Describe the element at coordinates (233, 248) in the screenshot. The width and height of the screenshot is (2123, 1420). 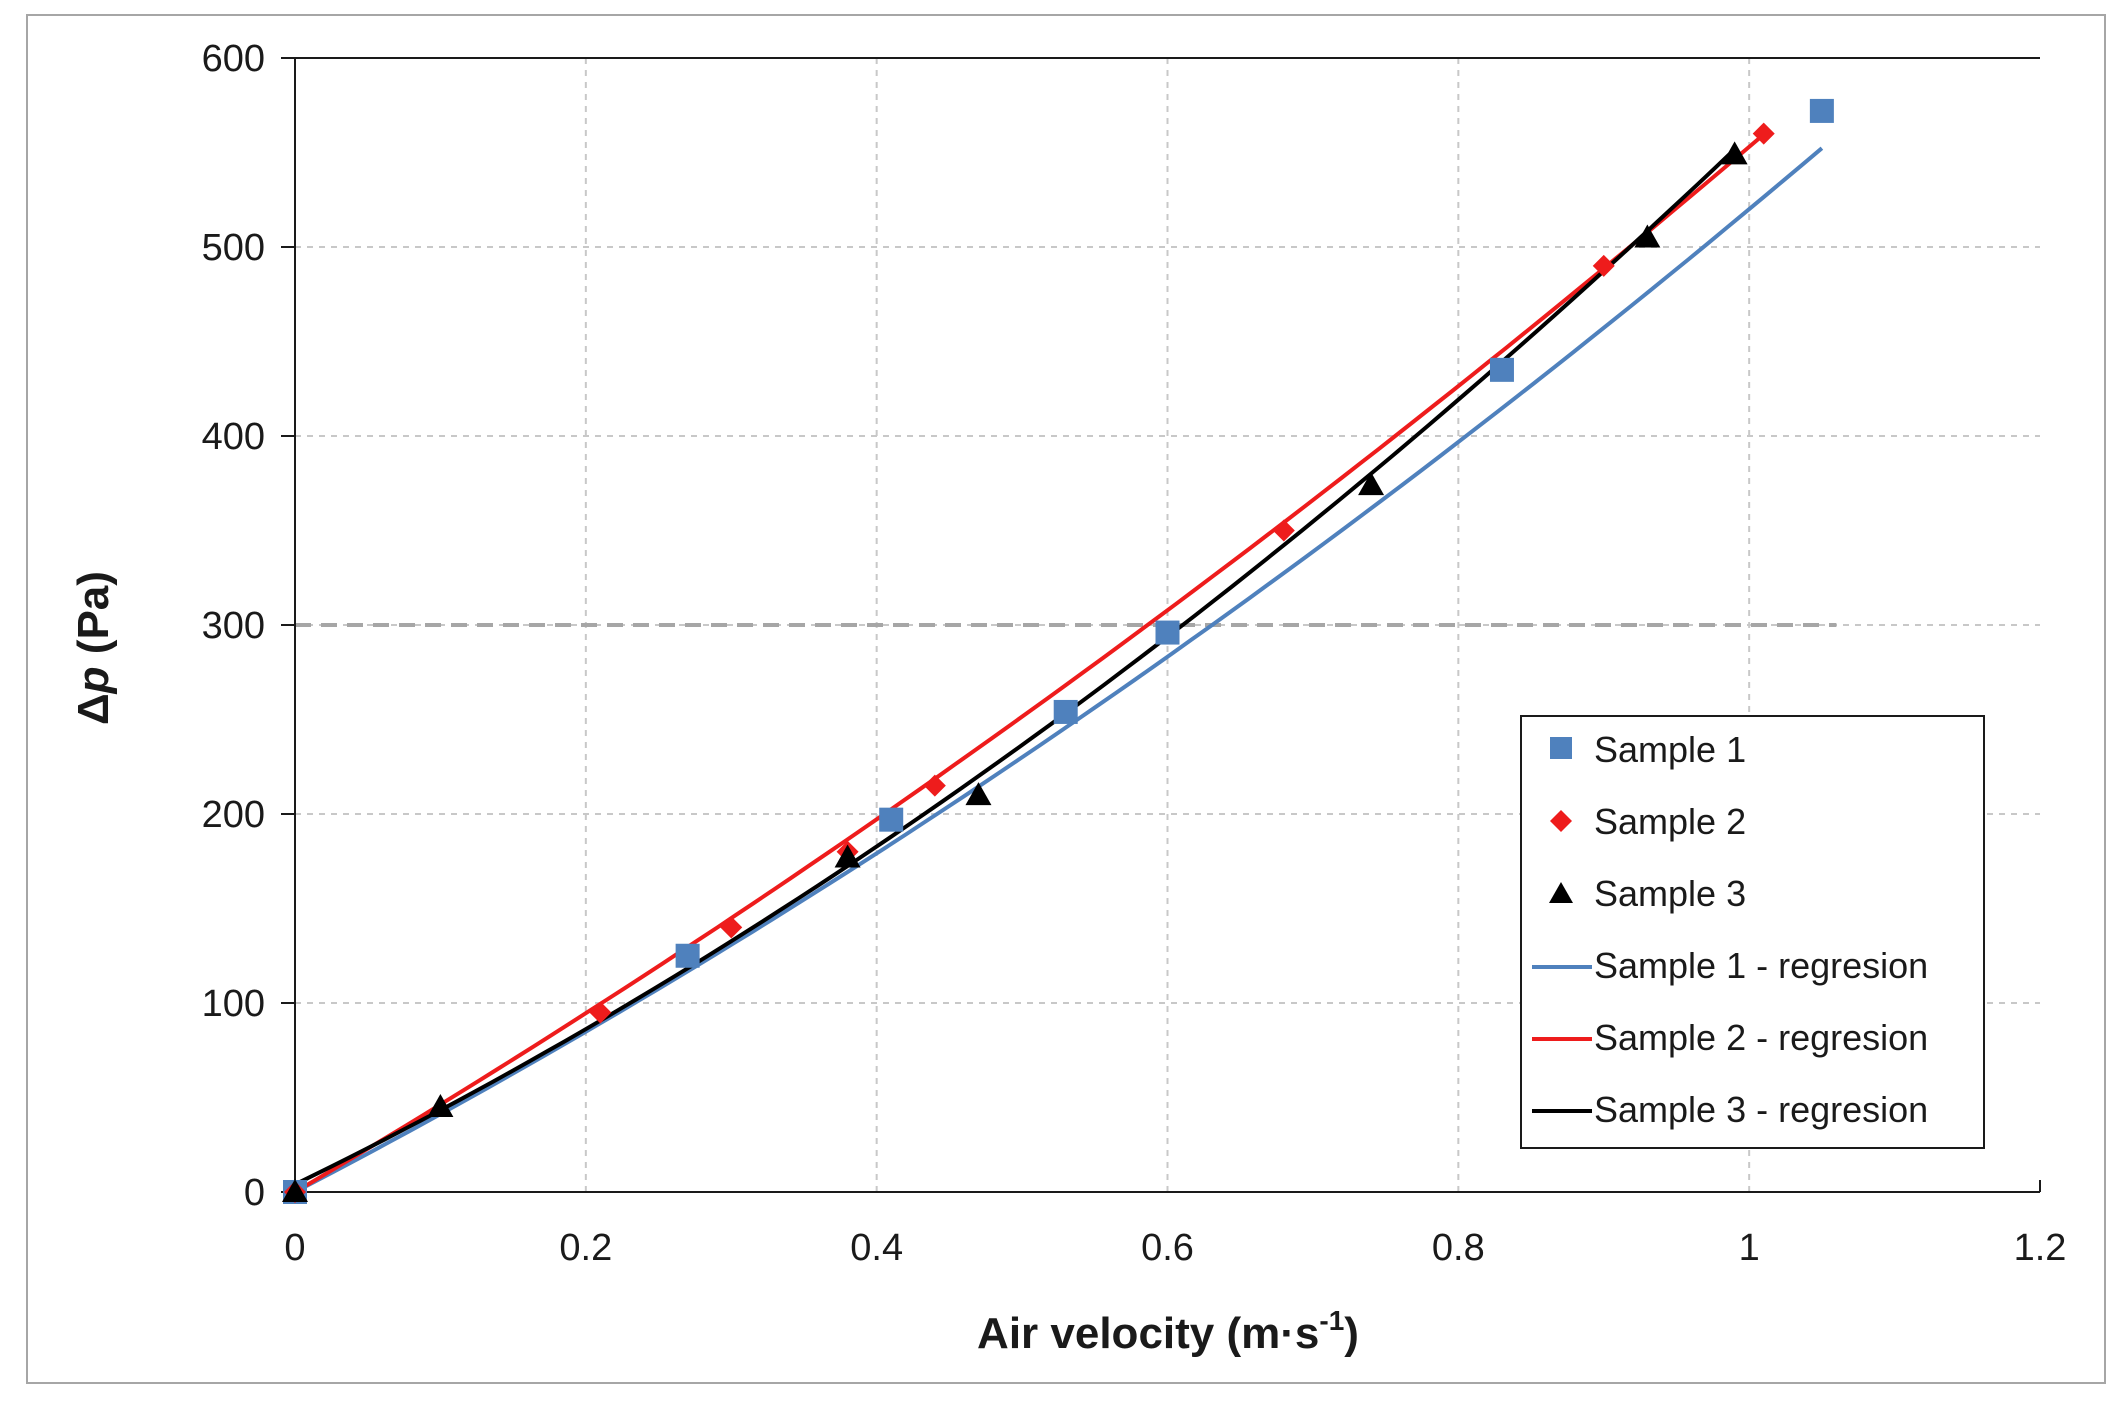
I see `y-tick-label: 500` at that location.